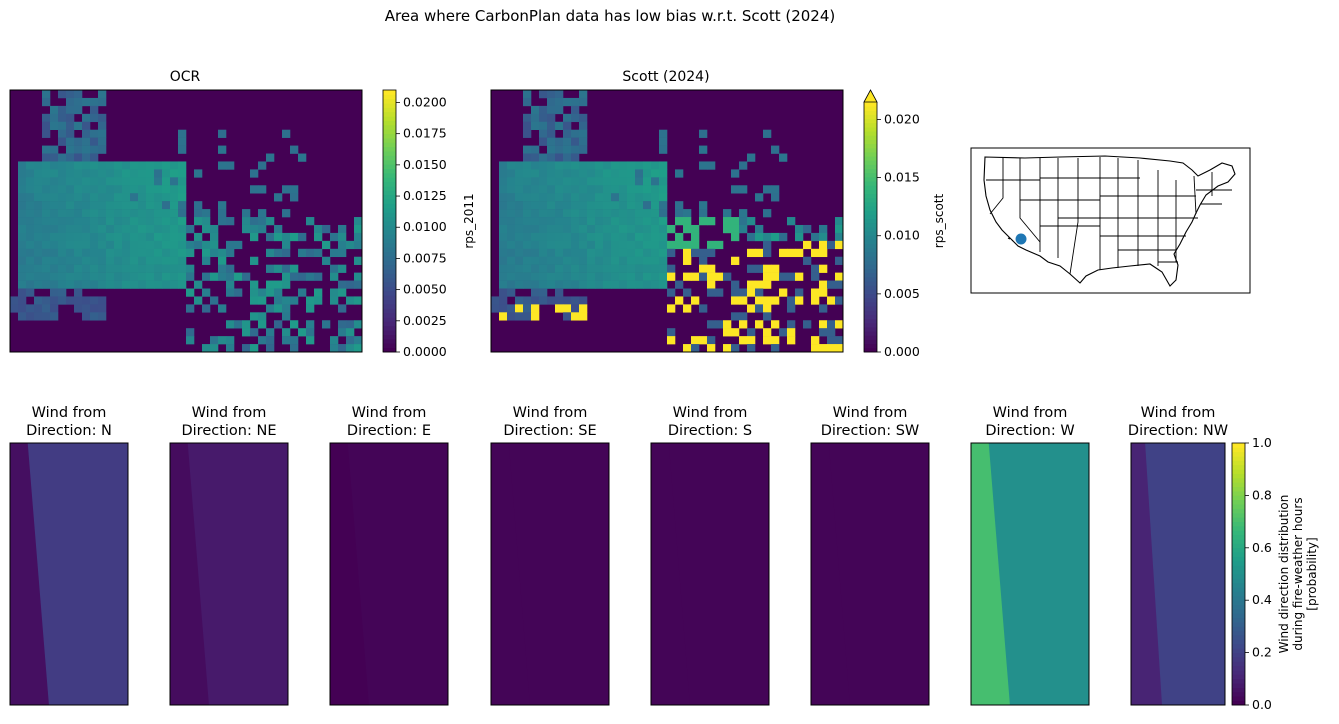 This screenshot has height=724, width=1339. Describe the element at coordinates (891, 224) in the screenshot. I see `scott-colorbar: 0.0000.0050.0100.0150.020` at that location.